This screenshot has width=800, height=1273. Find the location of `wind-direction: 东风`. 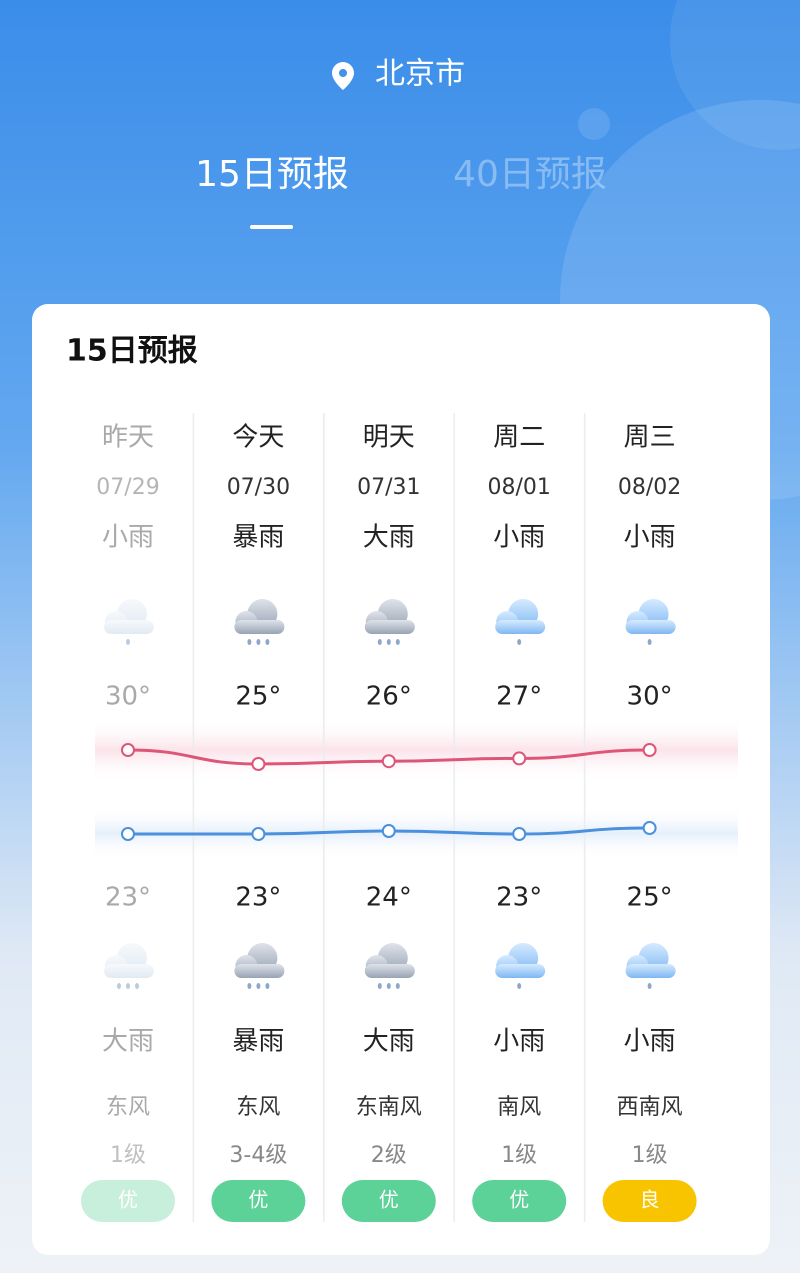

wind-direction: 东风 is located at coordinates (258, 1107).